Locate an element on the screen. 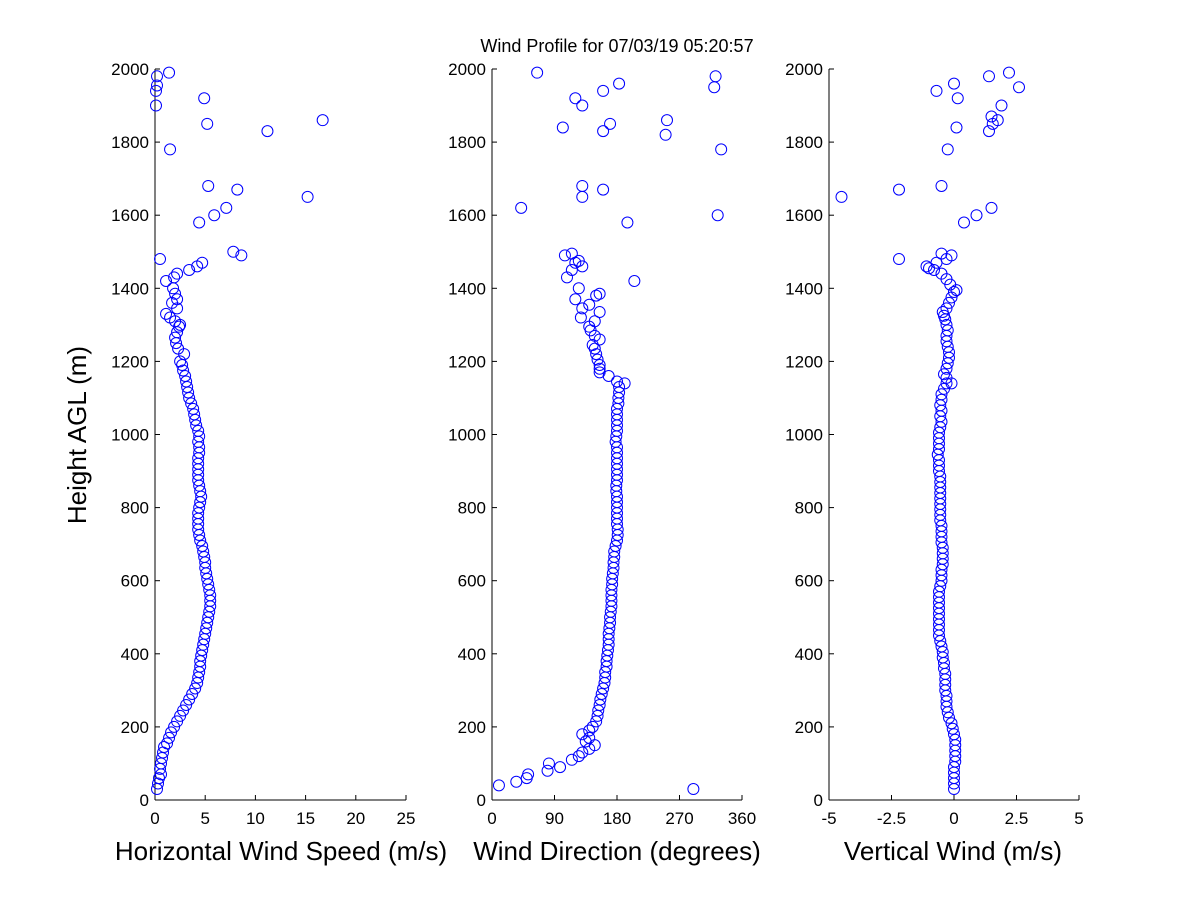 The width and height of the screenshot is (1200, 900). direction-y-tick-label: 2000 is located at coordinates (467, 69).